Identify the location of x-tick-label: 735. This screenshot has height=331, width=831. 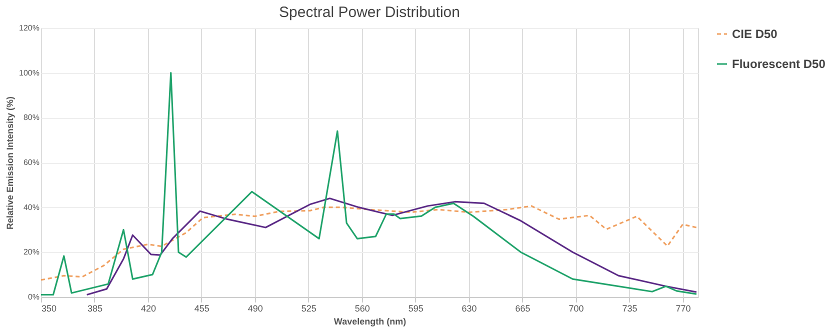
(630, 309).